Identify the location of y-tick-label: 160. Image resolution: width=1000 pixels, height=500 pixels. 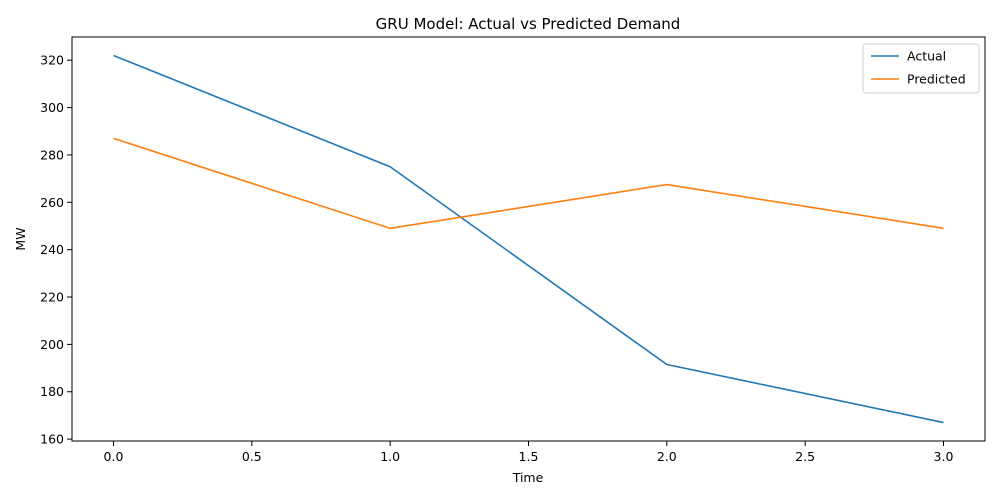
(52, 439).